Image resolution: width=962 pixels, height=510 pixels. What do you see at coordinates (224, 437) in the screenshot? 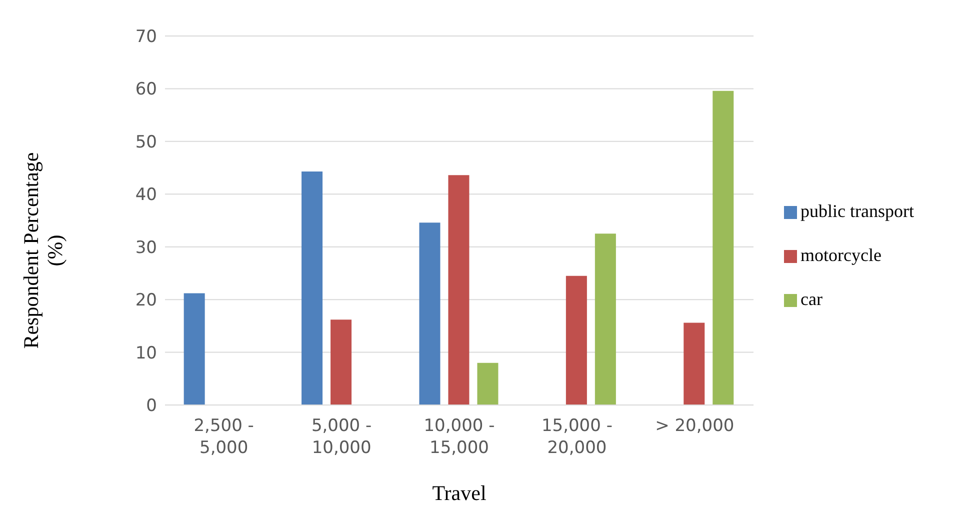
I see `x-tick-label: 2,500 - 5,000` at bounding box center [224, 437].